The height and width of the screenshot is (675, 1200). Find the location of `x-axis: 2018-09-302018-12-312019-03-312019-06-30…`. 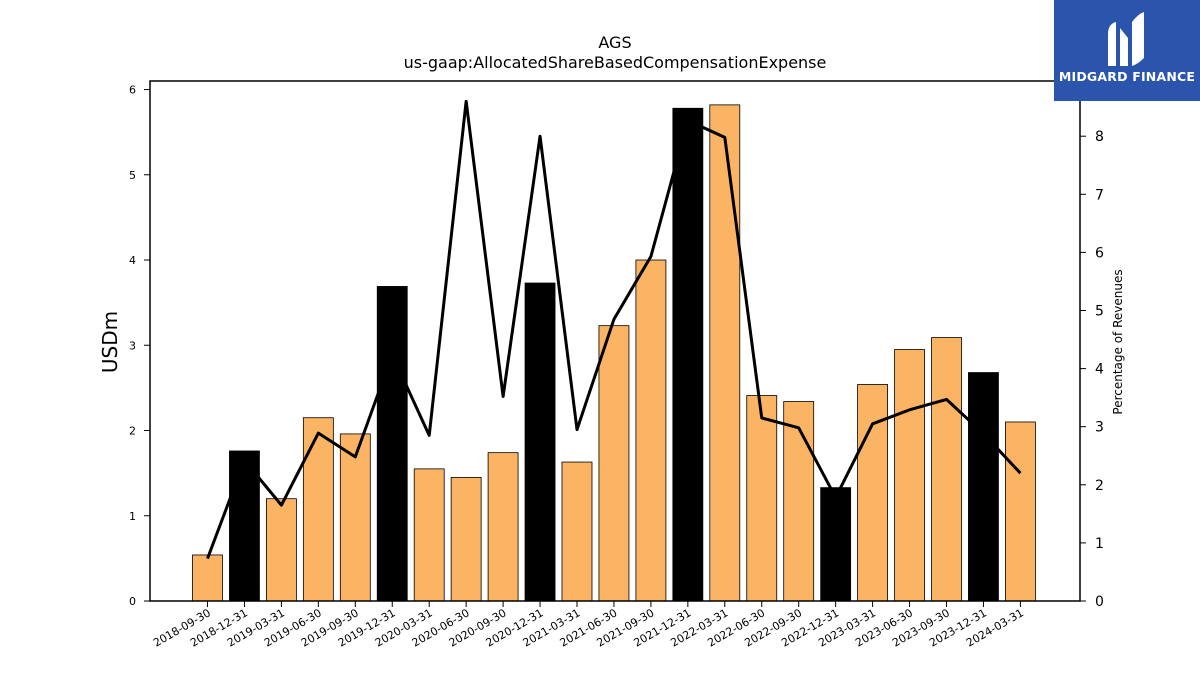

x-axis: 2018-09-302018-12-312019-03-312019-06-30… is located at coordinates (588, 625).